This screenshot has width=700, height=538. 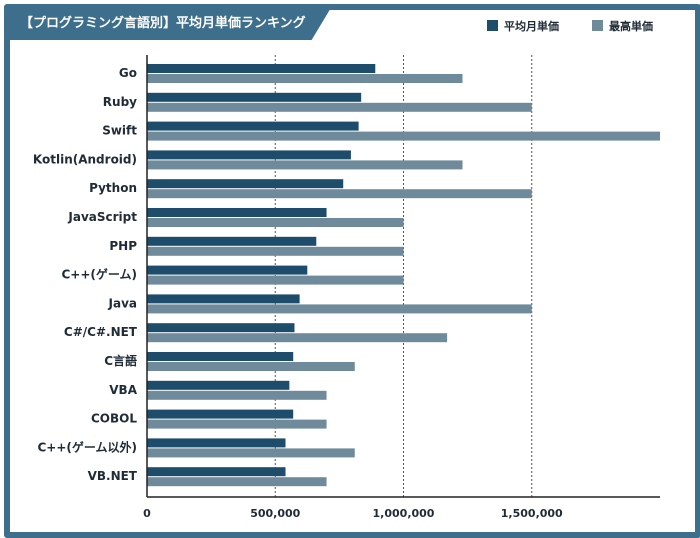 What do you see at coordinates (147, 513) in the screenshot?
I see `x-tick-label-0: 0` at bounding box center [147, 513].